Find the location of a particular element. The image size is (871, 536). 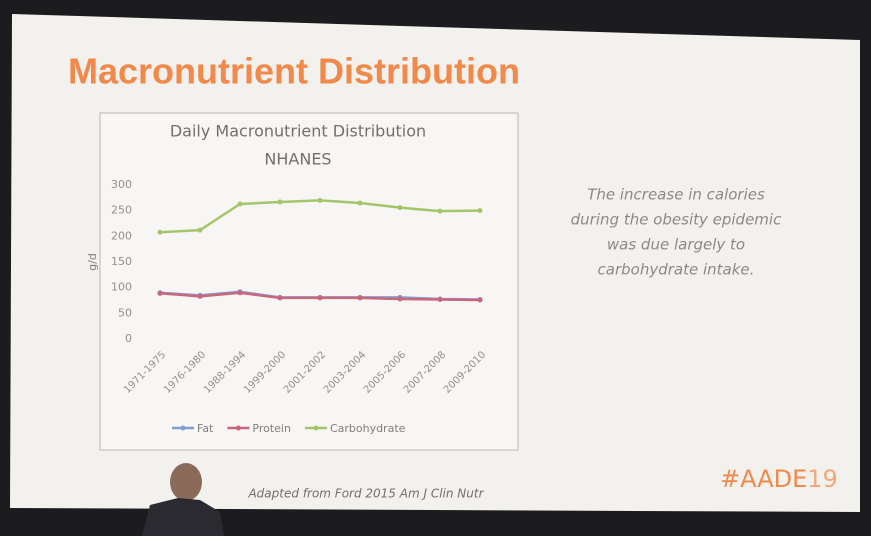

speaker is located at coordinates (183, 499).